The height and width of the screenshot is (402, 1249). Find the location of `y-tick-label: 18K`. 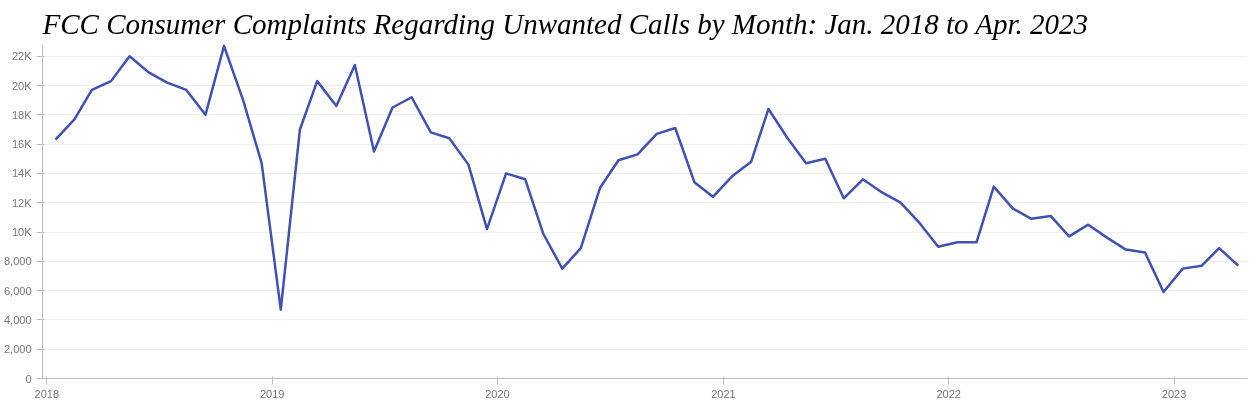

y-tick-label: 18K is located at coordinates (22, 114).